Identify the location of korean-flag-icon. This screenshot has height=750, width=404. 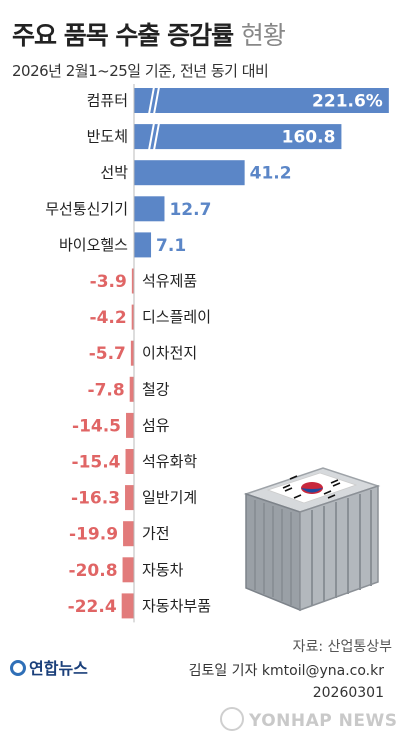
(312, 488).